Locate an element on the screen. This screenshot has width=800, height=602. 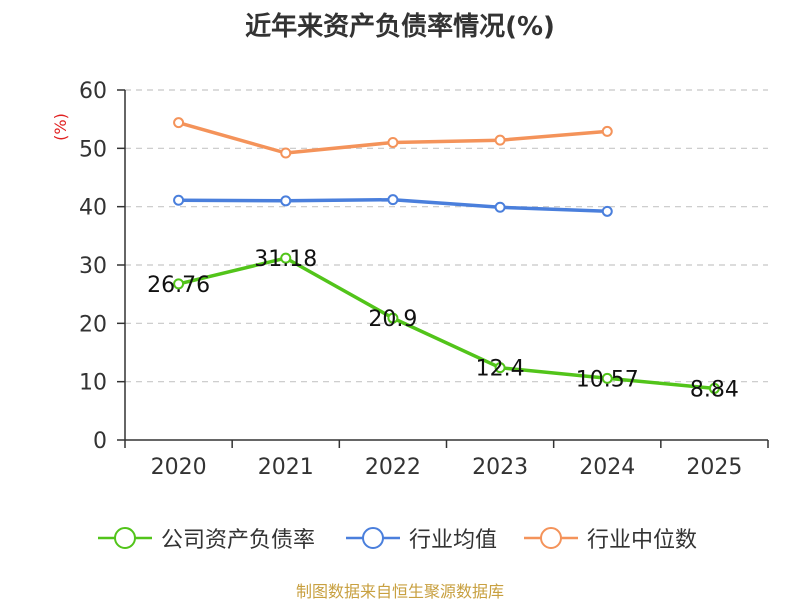
data-label: 12.4 is located at coordinates (500, 369).